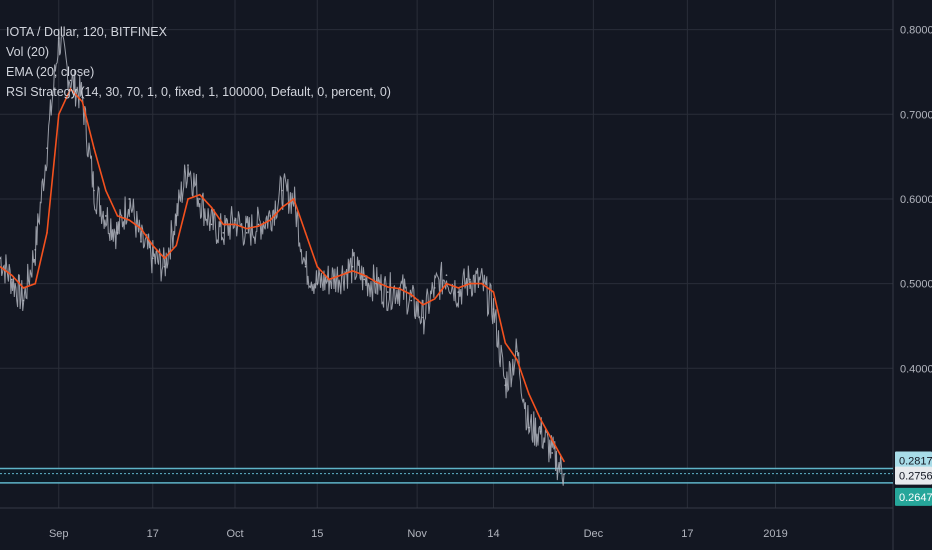  I want to click on y-tick-label: 0.4000, so click(916, 369).